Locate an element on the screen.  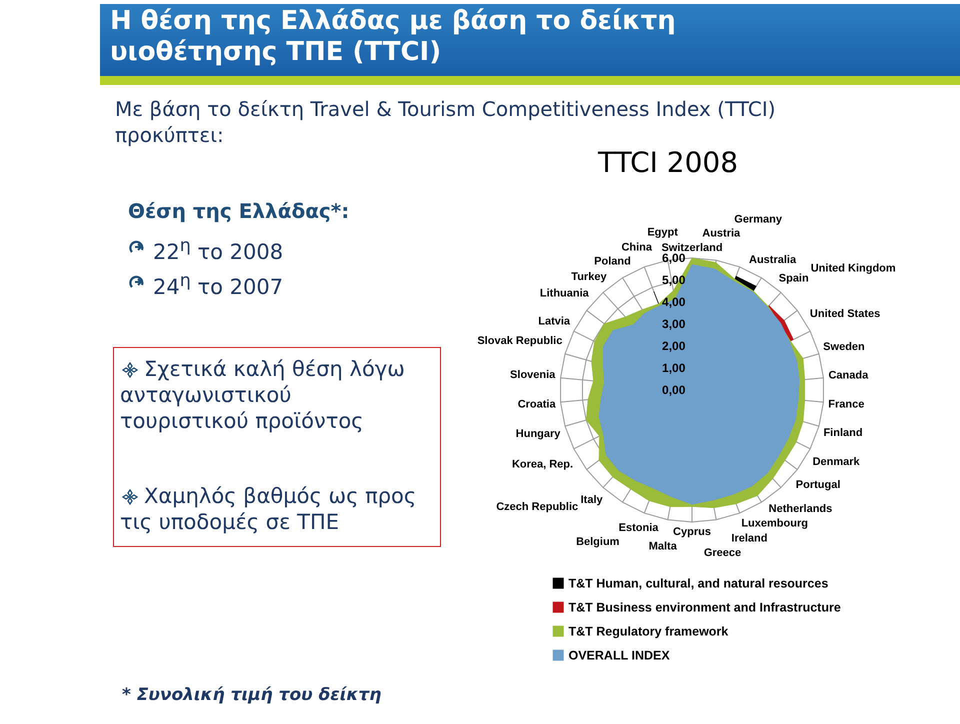
spoke-label: Slovak Republic is located at coordinates (519, 341).